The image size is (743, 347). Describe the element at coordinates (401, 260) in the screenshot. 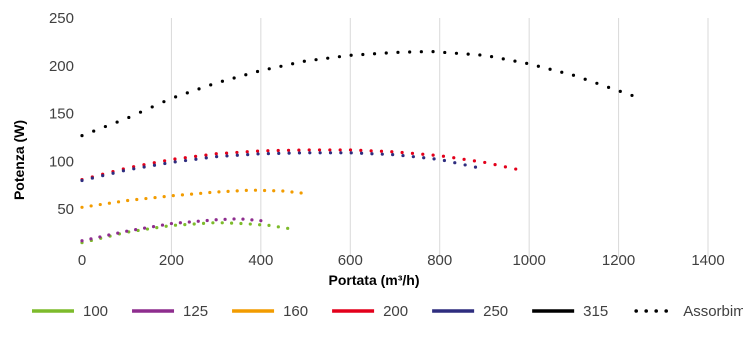

I see `x-axis-ticks: 0 200 400 600 800 1000 1200 1400` at that location.